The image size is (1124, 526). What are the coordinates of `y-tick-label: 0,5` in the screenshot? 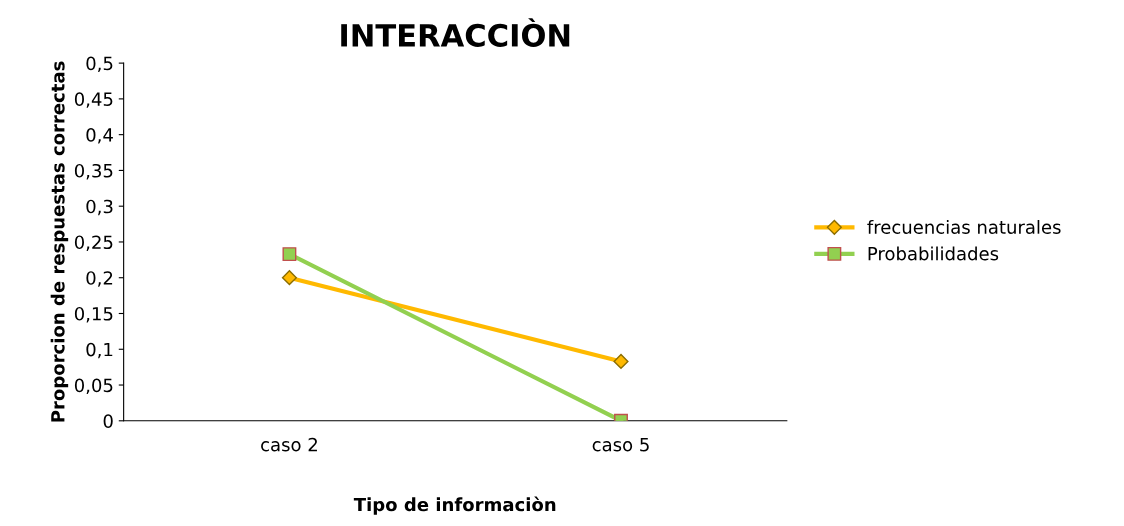 It's located at (99, 64).